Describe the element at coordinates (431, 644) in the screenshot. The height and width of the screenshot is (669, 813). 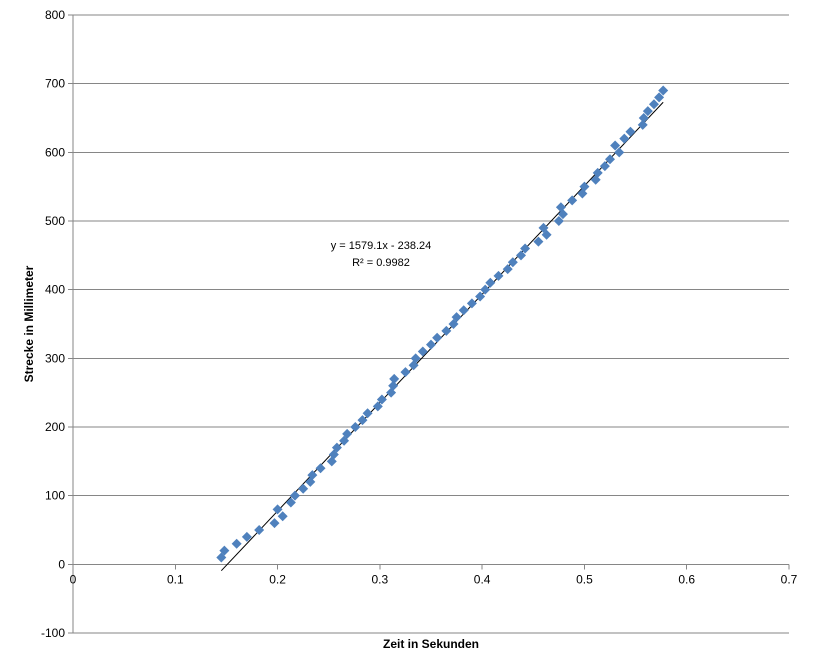
I see `x-axis-title: Zeit in Sekunden` at that location.